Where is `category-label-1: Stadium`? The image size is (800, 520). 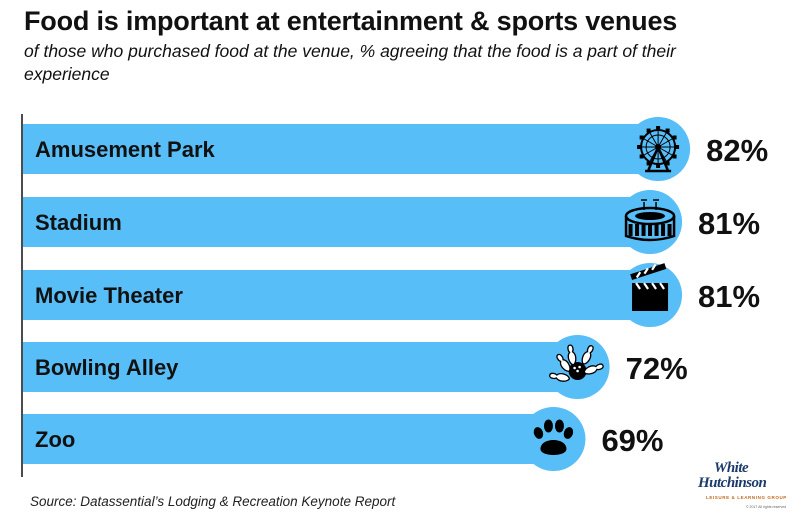
category-label-1: Stadium is located at coordinates (78, 222).